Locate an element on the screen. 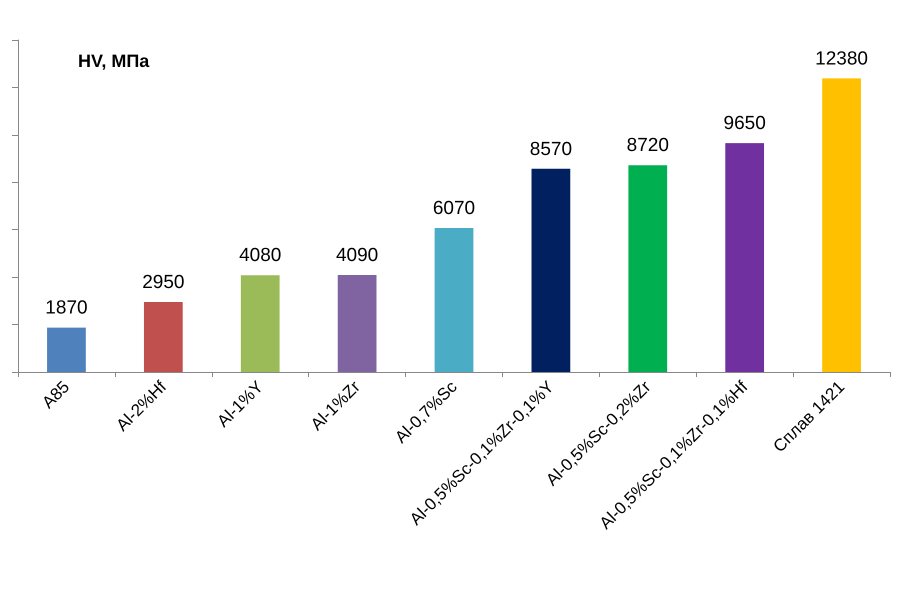 The image size is (920, 597). data-label: 4090 is located at coordinates (357, 255).